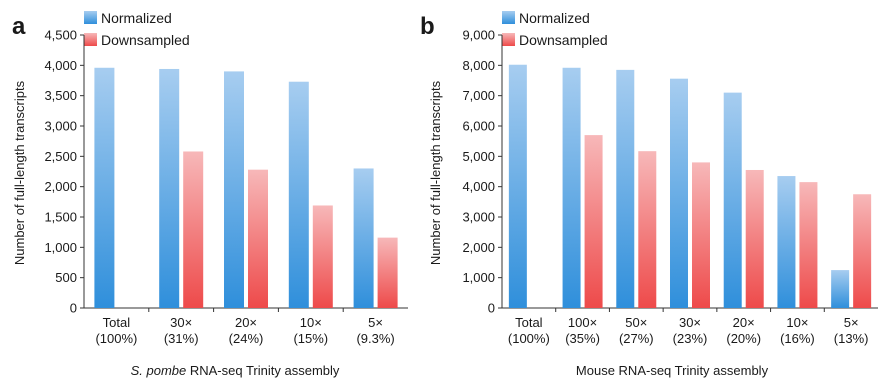  What do you see at coordinates (435, 172) in the screenshot?
I see `y-axis-label-b: Number of full-length transcripts` at bounding box center [435, 172].